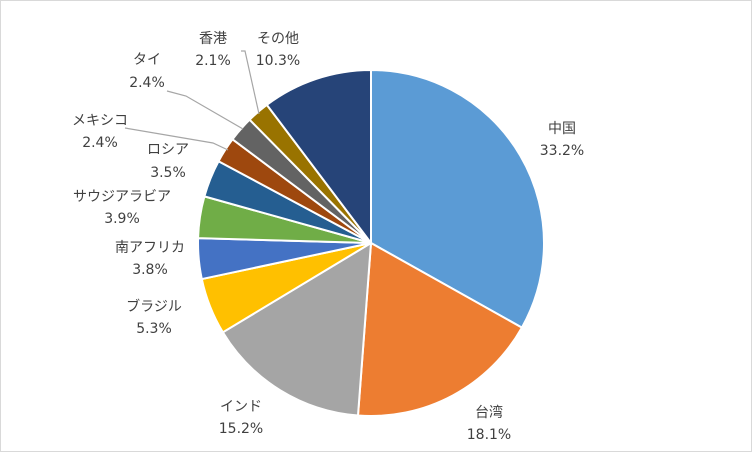 The width and height of the screenshot is (752, 453). I want to click on data-label-percent-6: 3.9%, so click(122, 219).